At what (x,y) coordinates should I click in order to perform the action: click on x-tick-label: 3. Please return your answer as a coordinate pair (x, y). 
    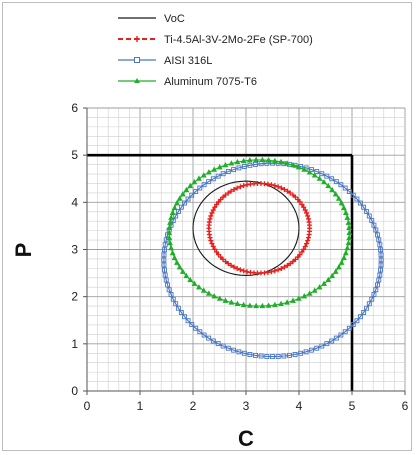
    Looking at the image, I should click on (246, 406).